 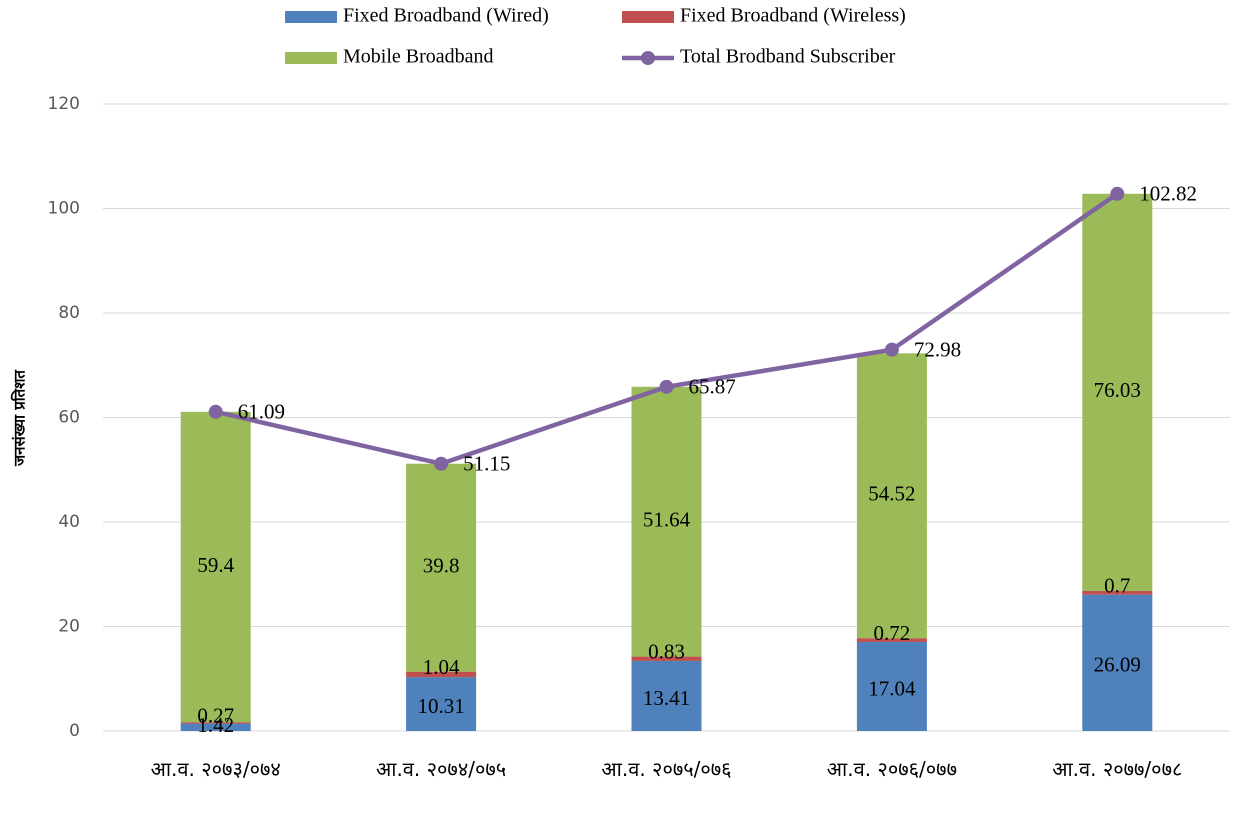 I want to click on y-axis-label: जनसंख्या प्रतिशत, so click(x=20, y=418).